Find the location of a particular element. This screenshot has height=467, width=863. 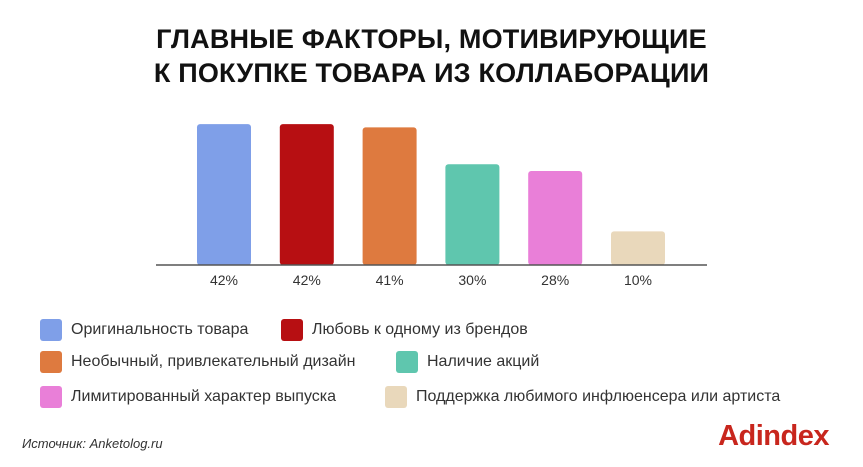

legend-item-5: Лимитированный характер выпуска is located at coordinates (188, 397).